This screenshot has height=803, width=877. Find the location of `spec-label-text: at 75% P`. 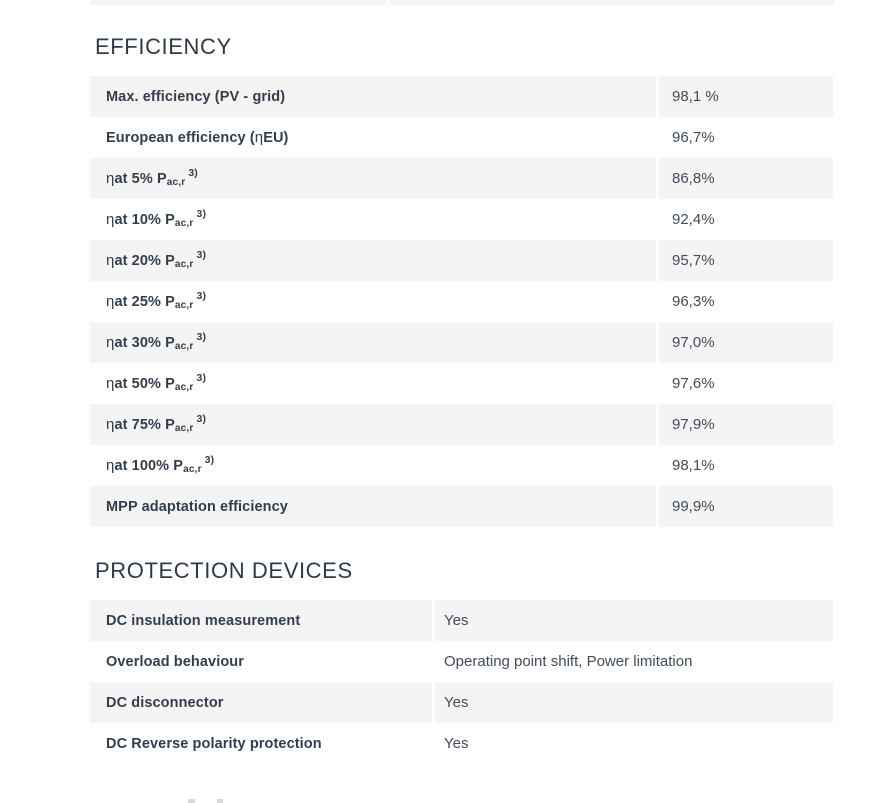

spec-label-text: at 75% P is located at coordinates (144, 424).